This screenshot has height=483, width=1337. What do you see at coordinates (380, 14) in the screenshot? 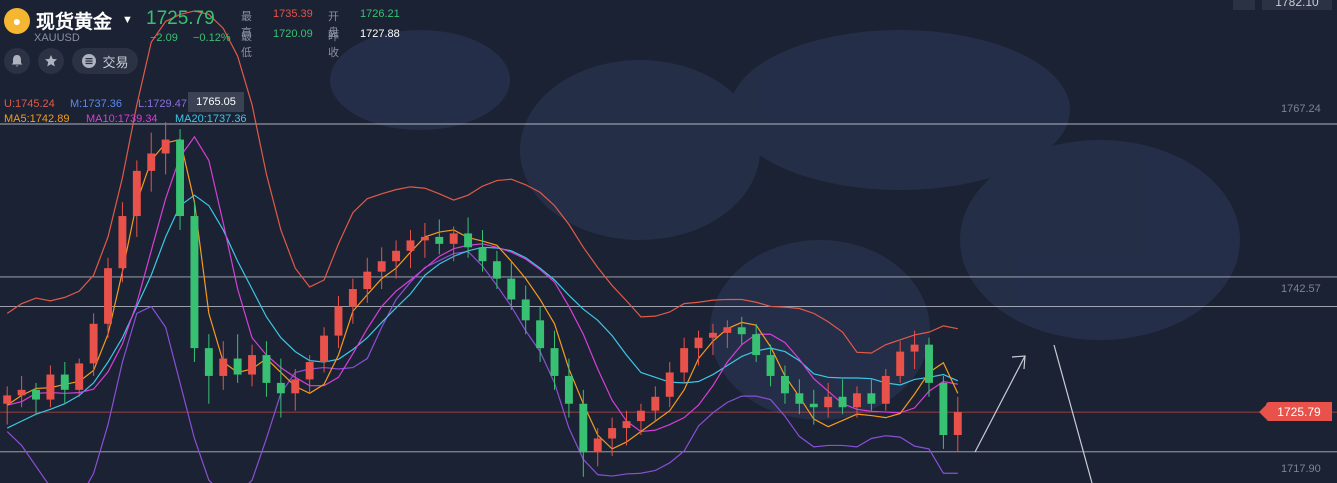
I see `open-value: 1726.21` at bounding box center [380, 14].